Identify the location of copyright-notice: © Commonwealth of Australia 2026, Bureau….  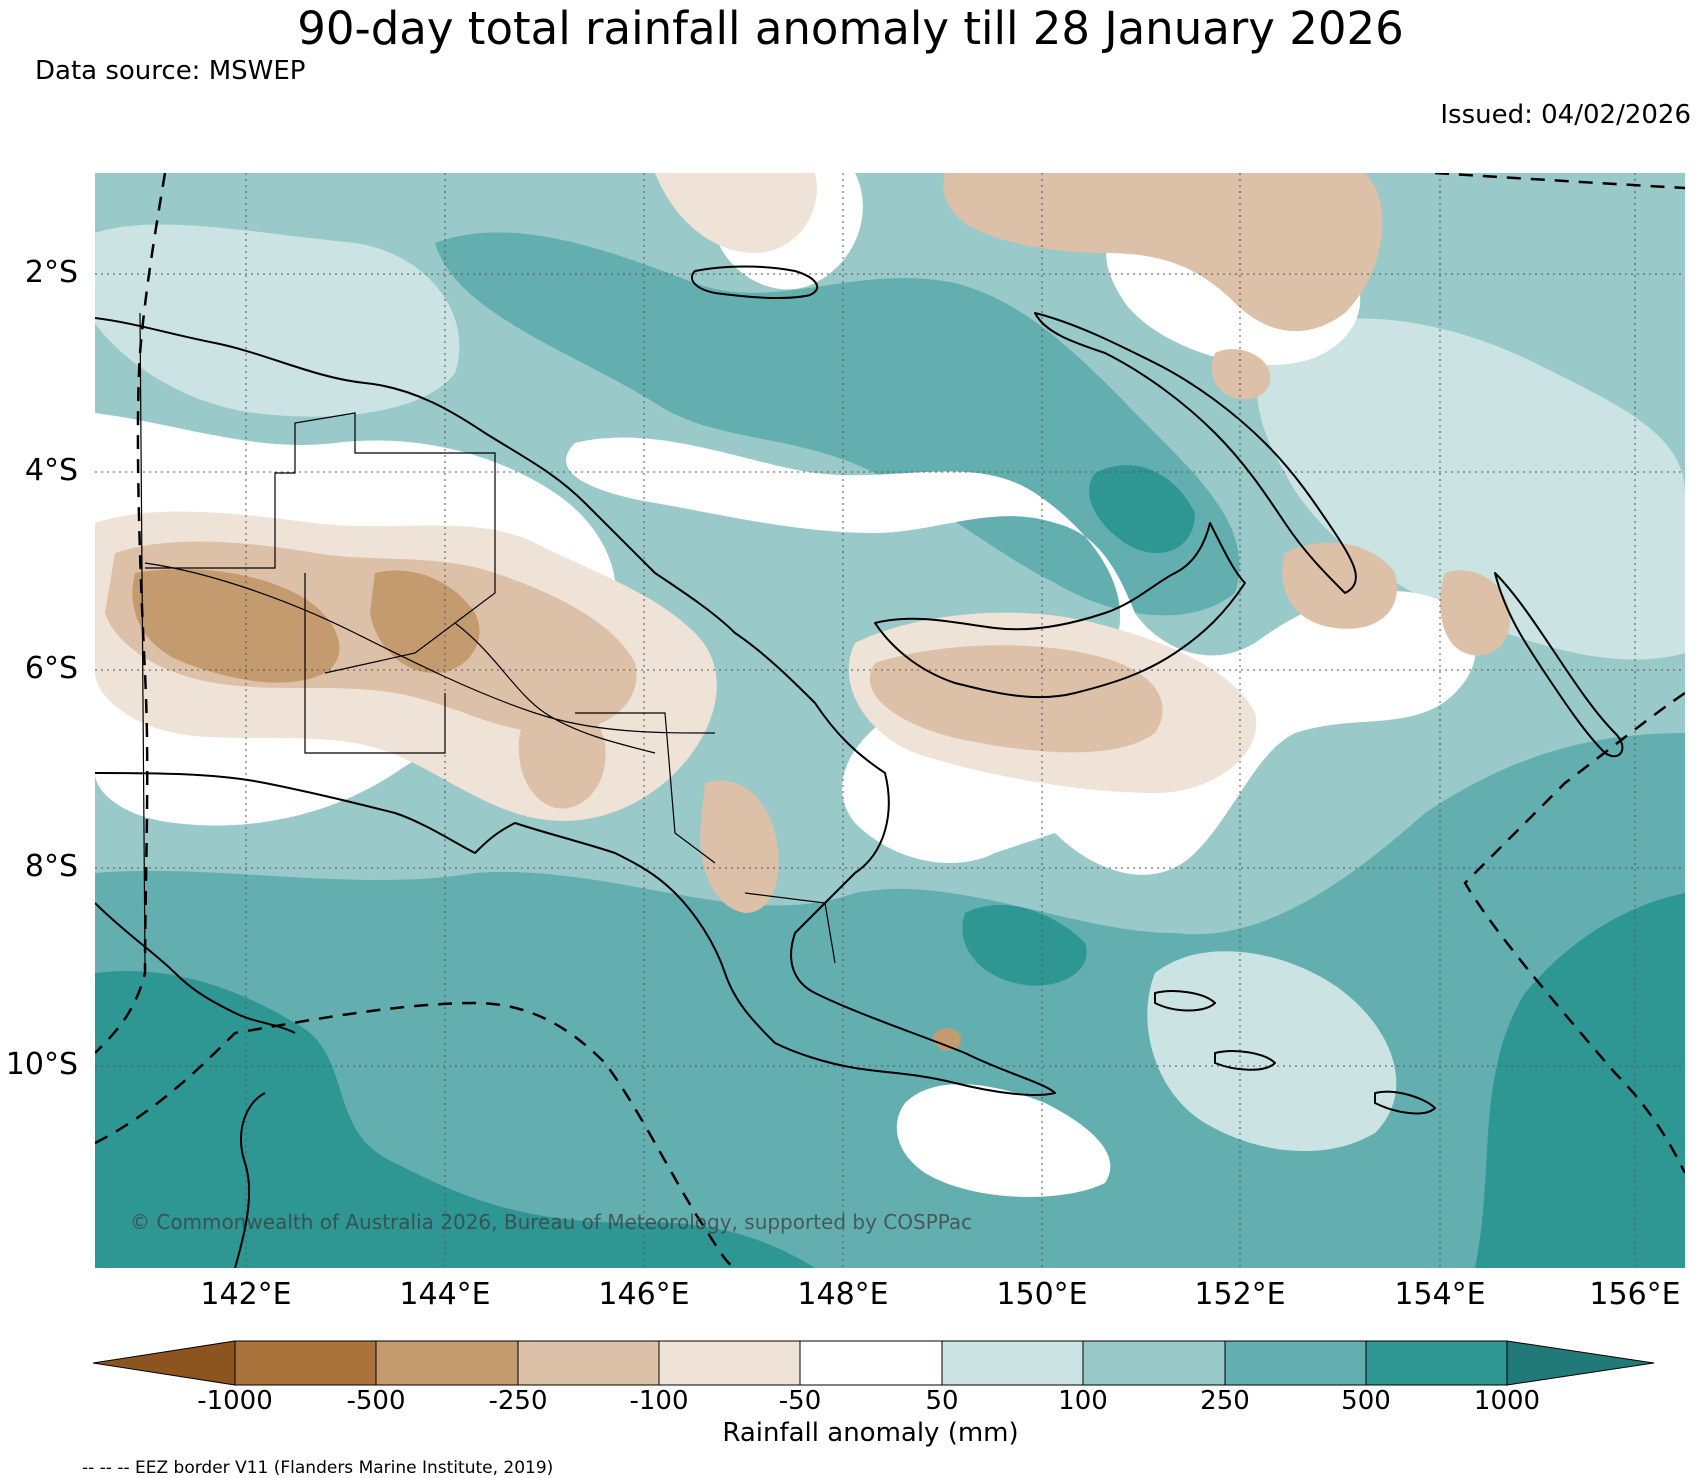
(551, 1222).